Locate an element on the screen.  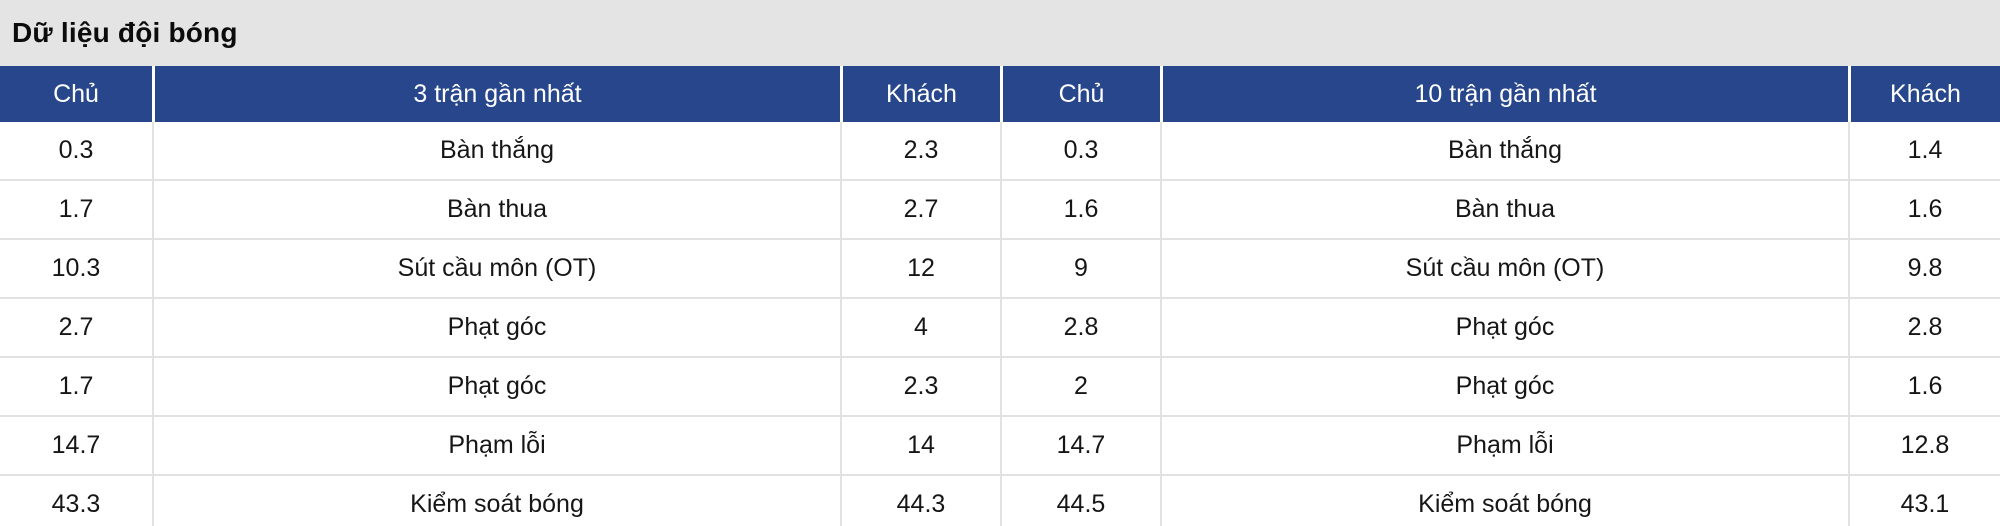
table-row-goals-conceded: 1.7 Bàn thua 2.7 1.6 Bàn thua 1.6 is located at coordinates (1000, 210).